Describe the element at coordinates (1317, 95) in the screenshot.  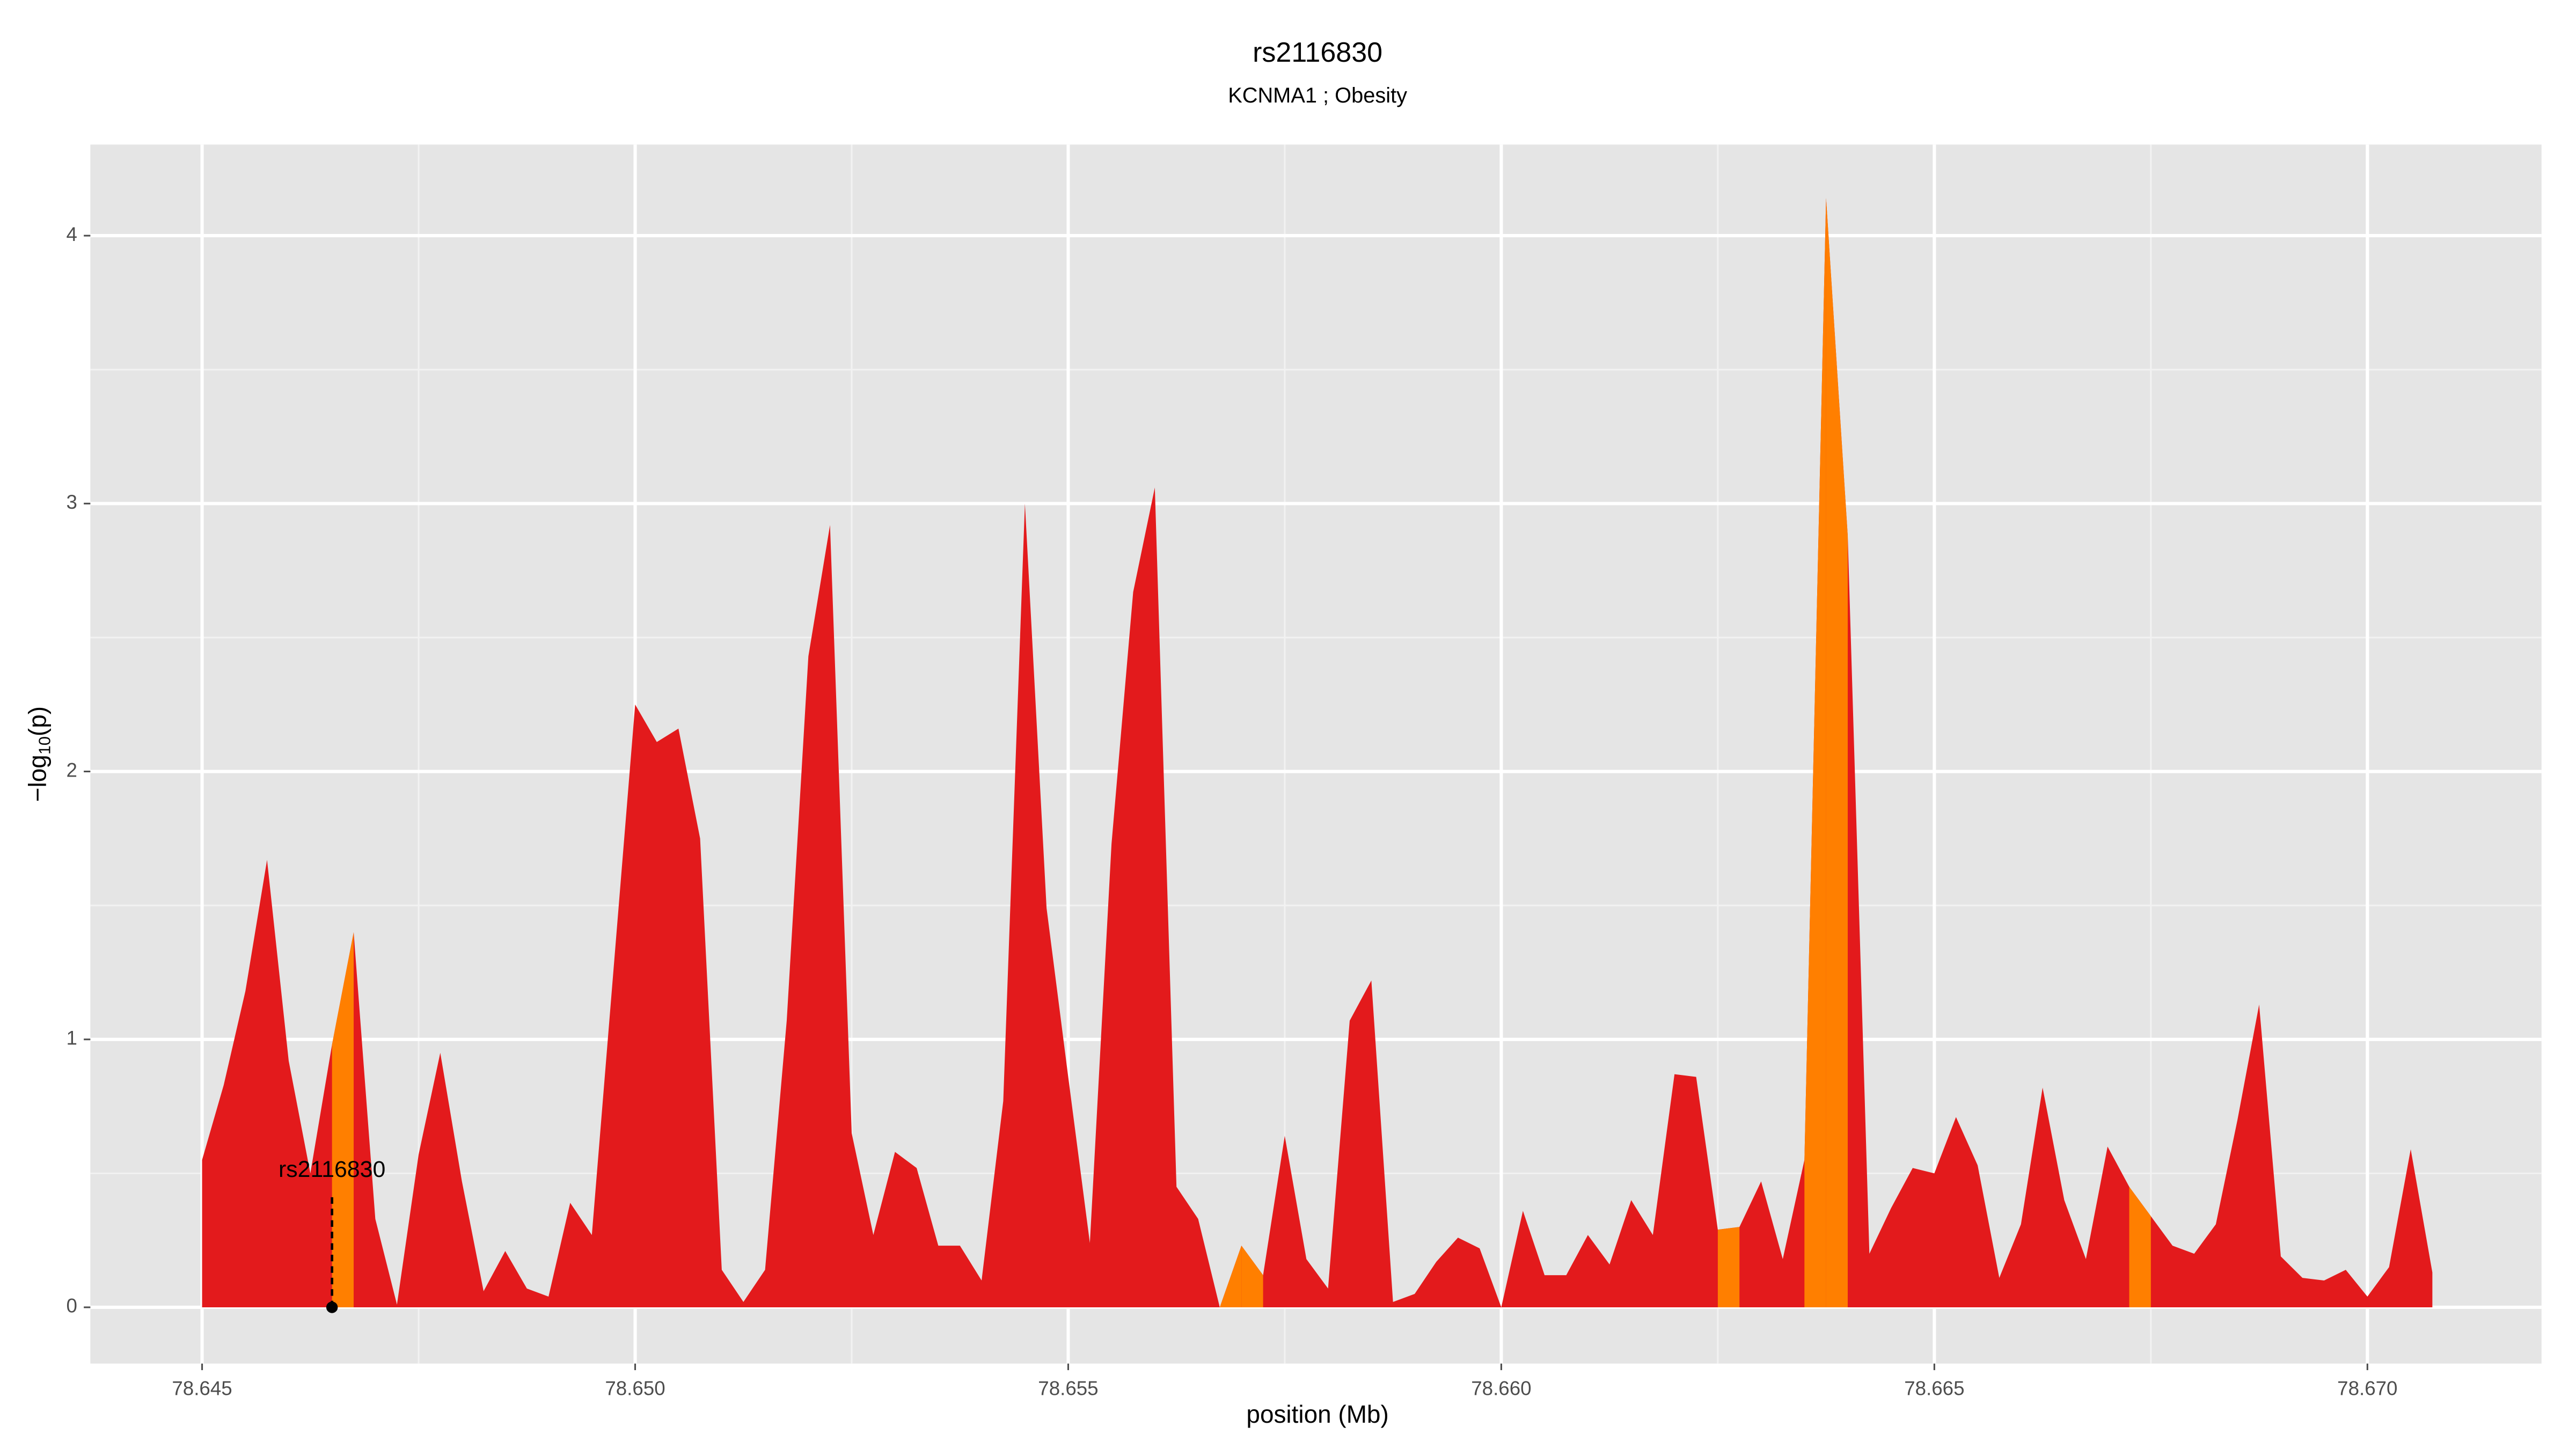
I see `chart-subtitle: KCNMA1 ; Obesity` at that location.